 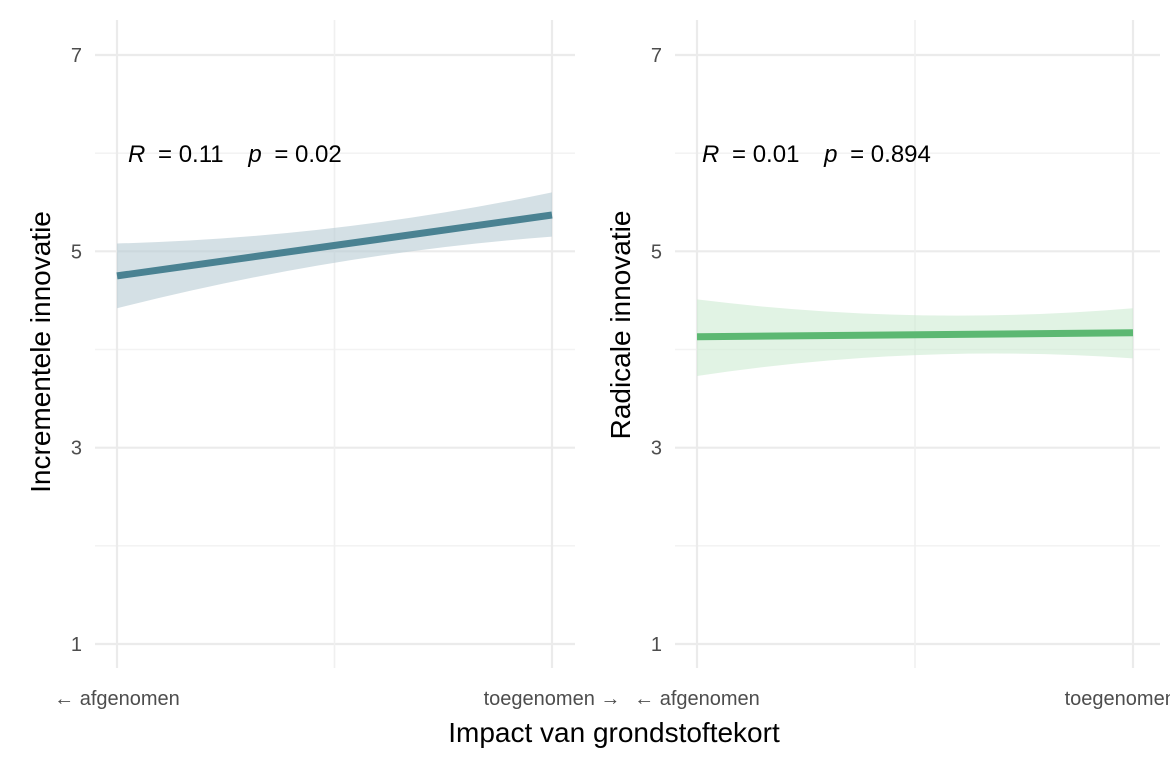 What do you see at coordinates (191, 154) in the screenshot?
I see `r-value: = 0.11` at bounding box center [191, 154].